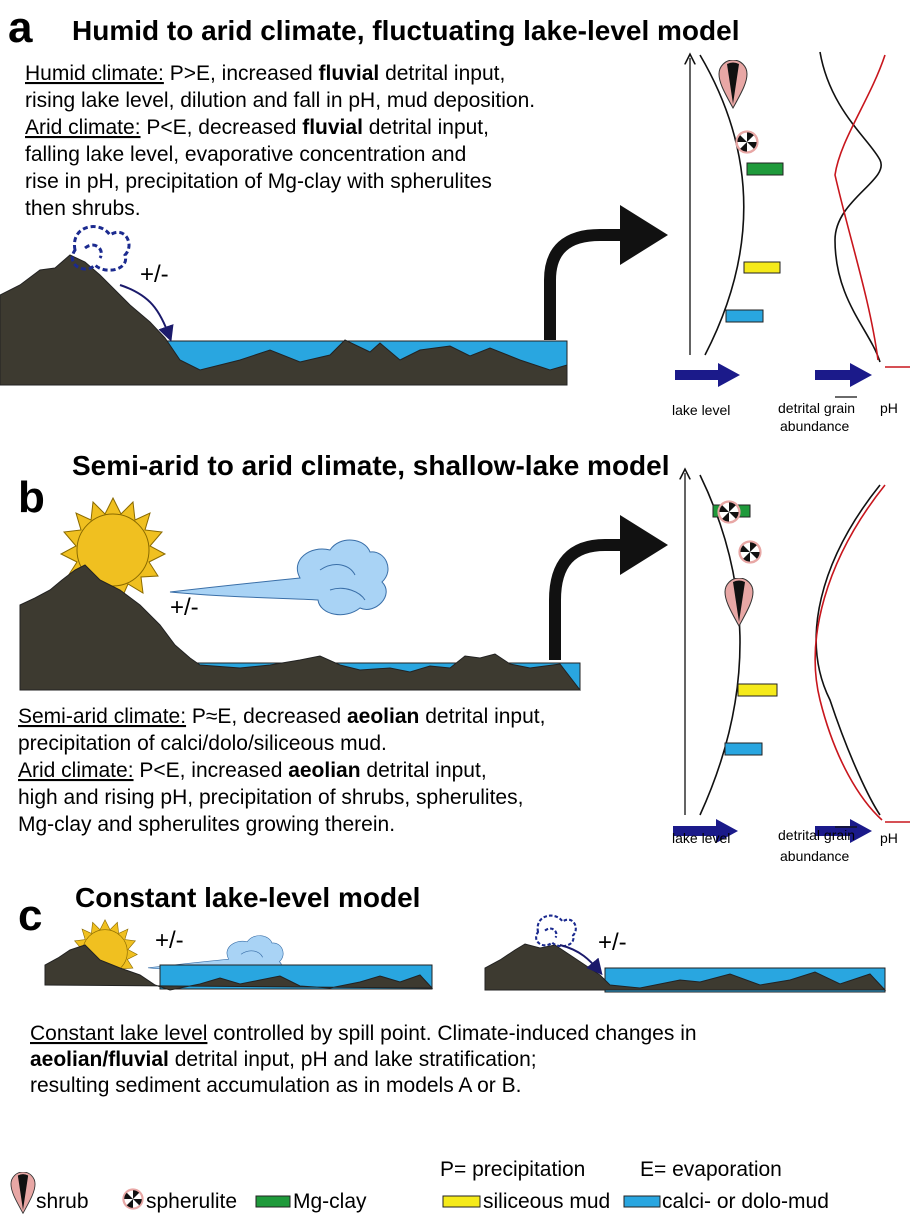 Image resolution: width=913 pixels, height=1215 pixels. Describe the element at coordinates (711, 1169) in the screenshot. I see `legend-text: E= evaporation` at that location.